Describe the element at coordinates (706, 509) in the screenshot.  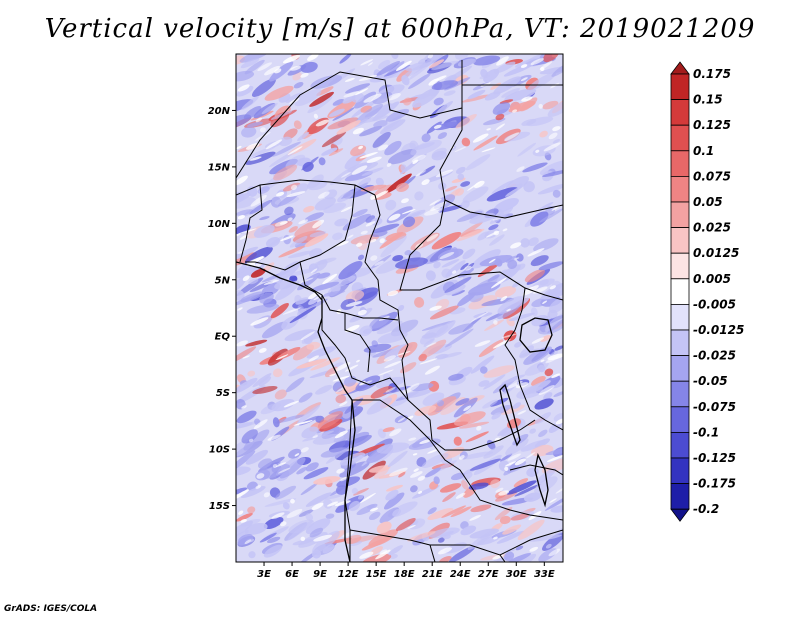
I see `colorbar-label: -0.2` at that location.